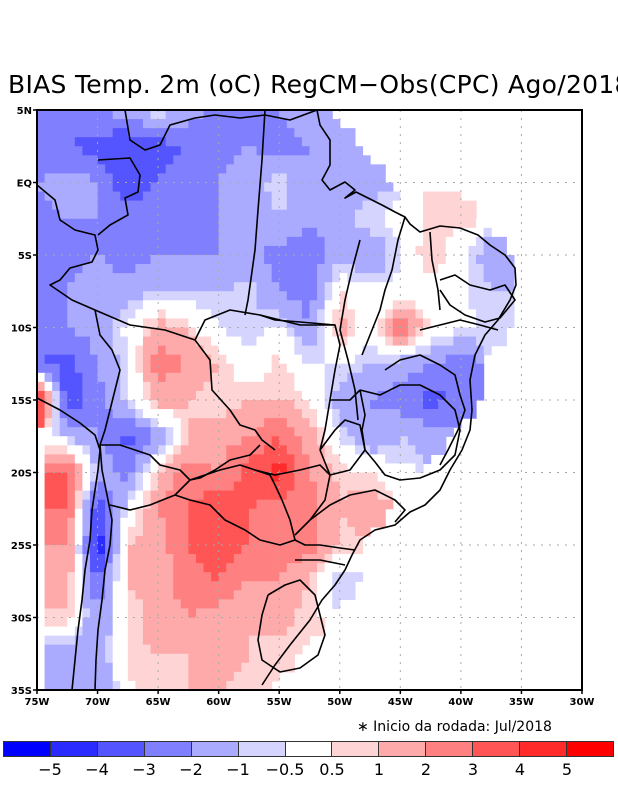  I want to click on border-state-goias-north, so click(345, 395).